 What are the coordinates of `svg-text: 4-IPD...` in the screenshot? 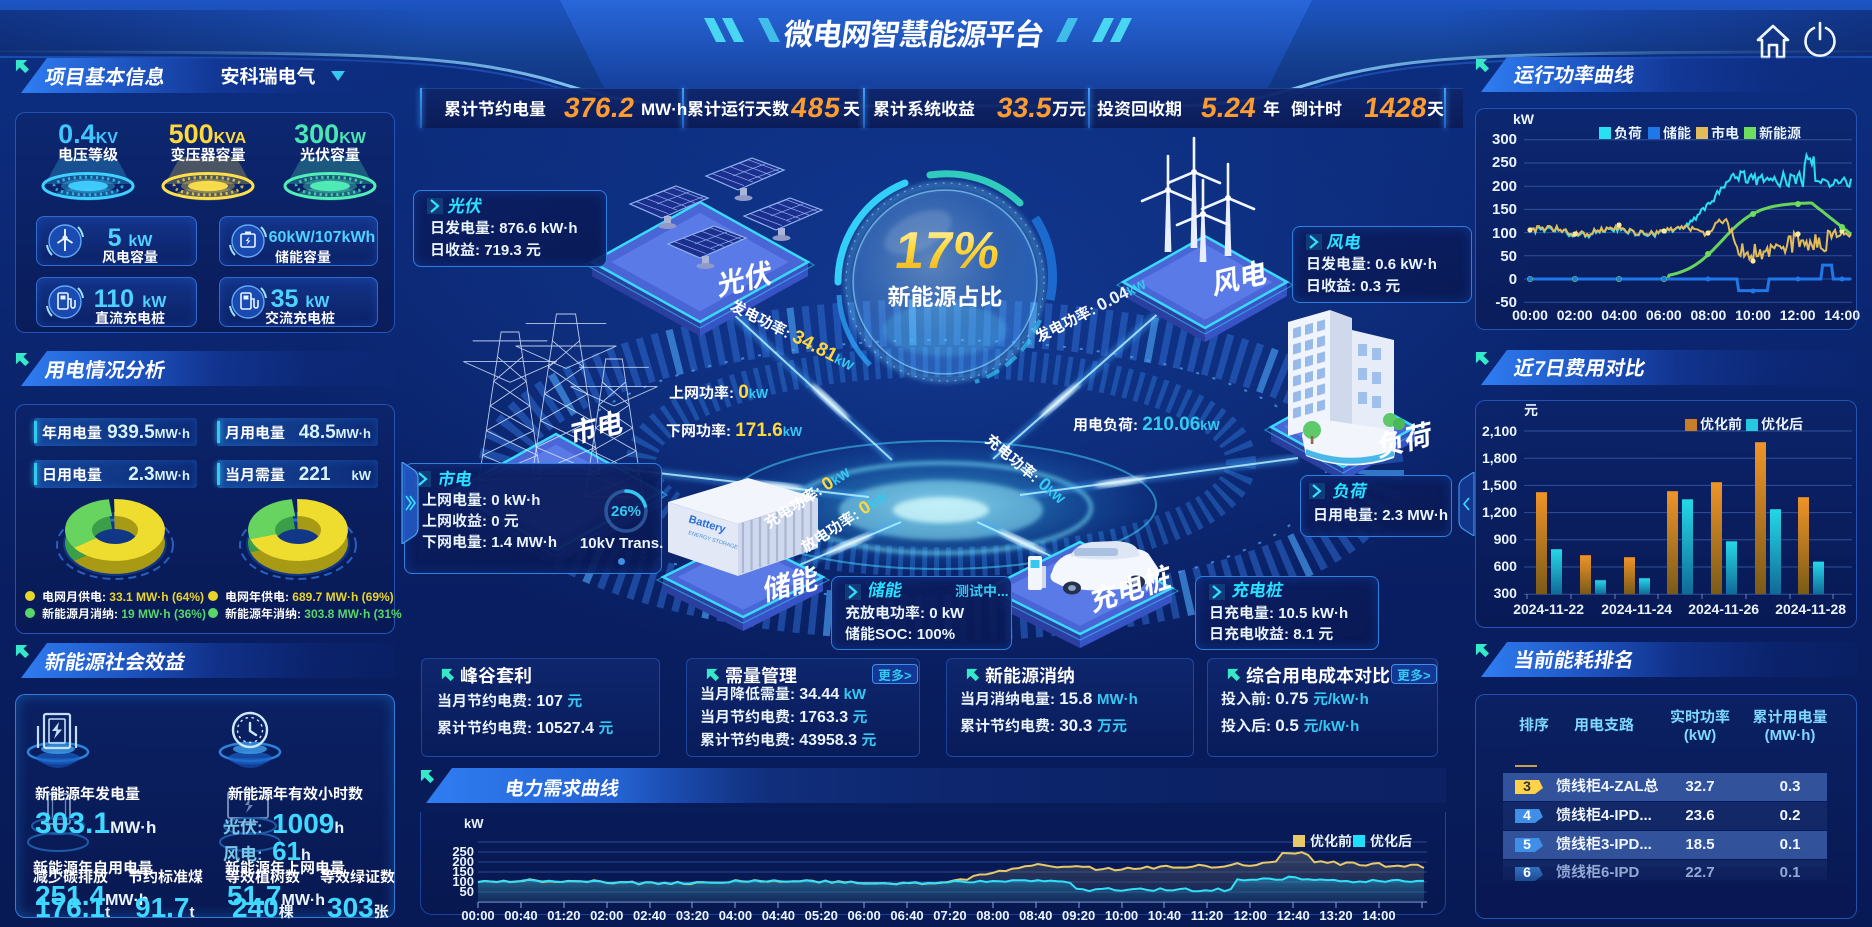 It's located at (1626, 815).